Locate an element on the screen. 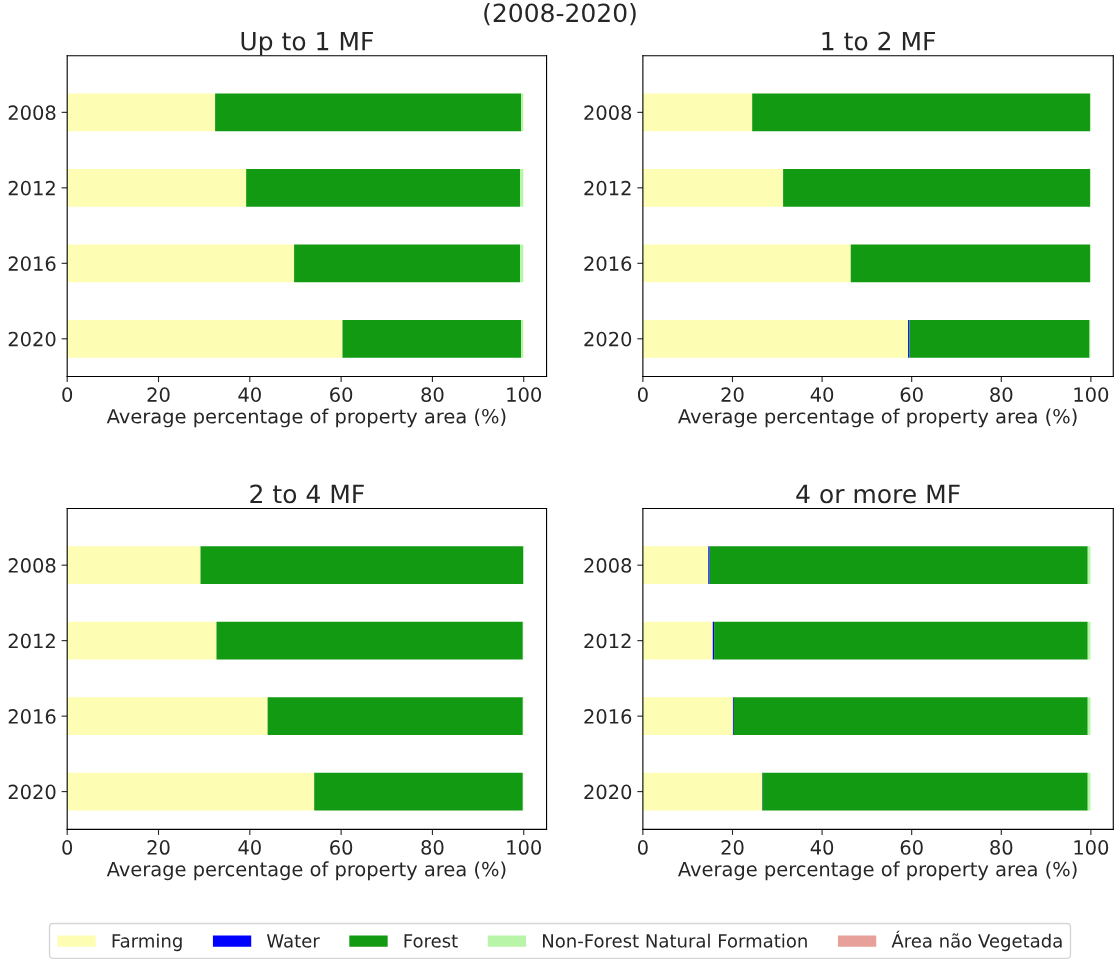  legend-label: Farming is located at coordinates (147, 942).